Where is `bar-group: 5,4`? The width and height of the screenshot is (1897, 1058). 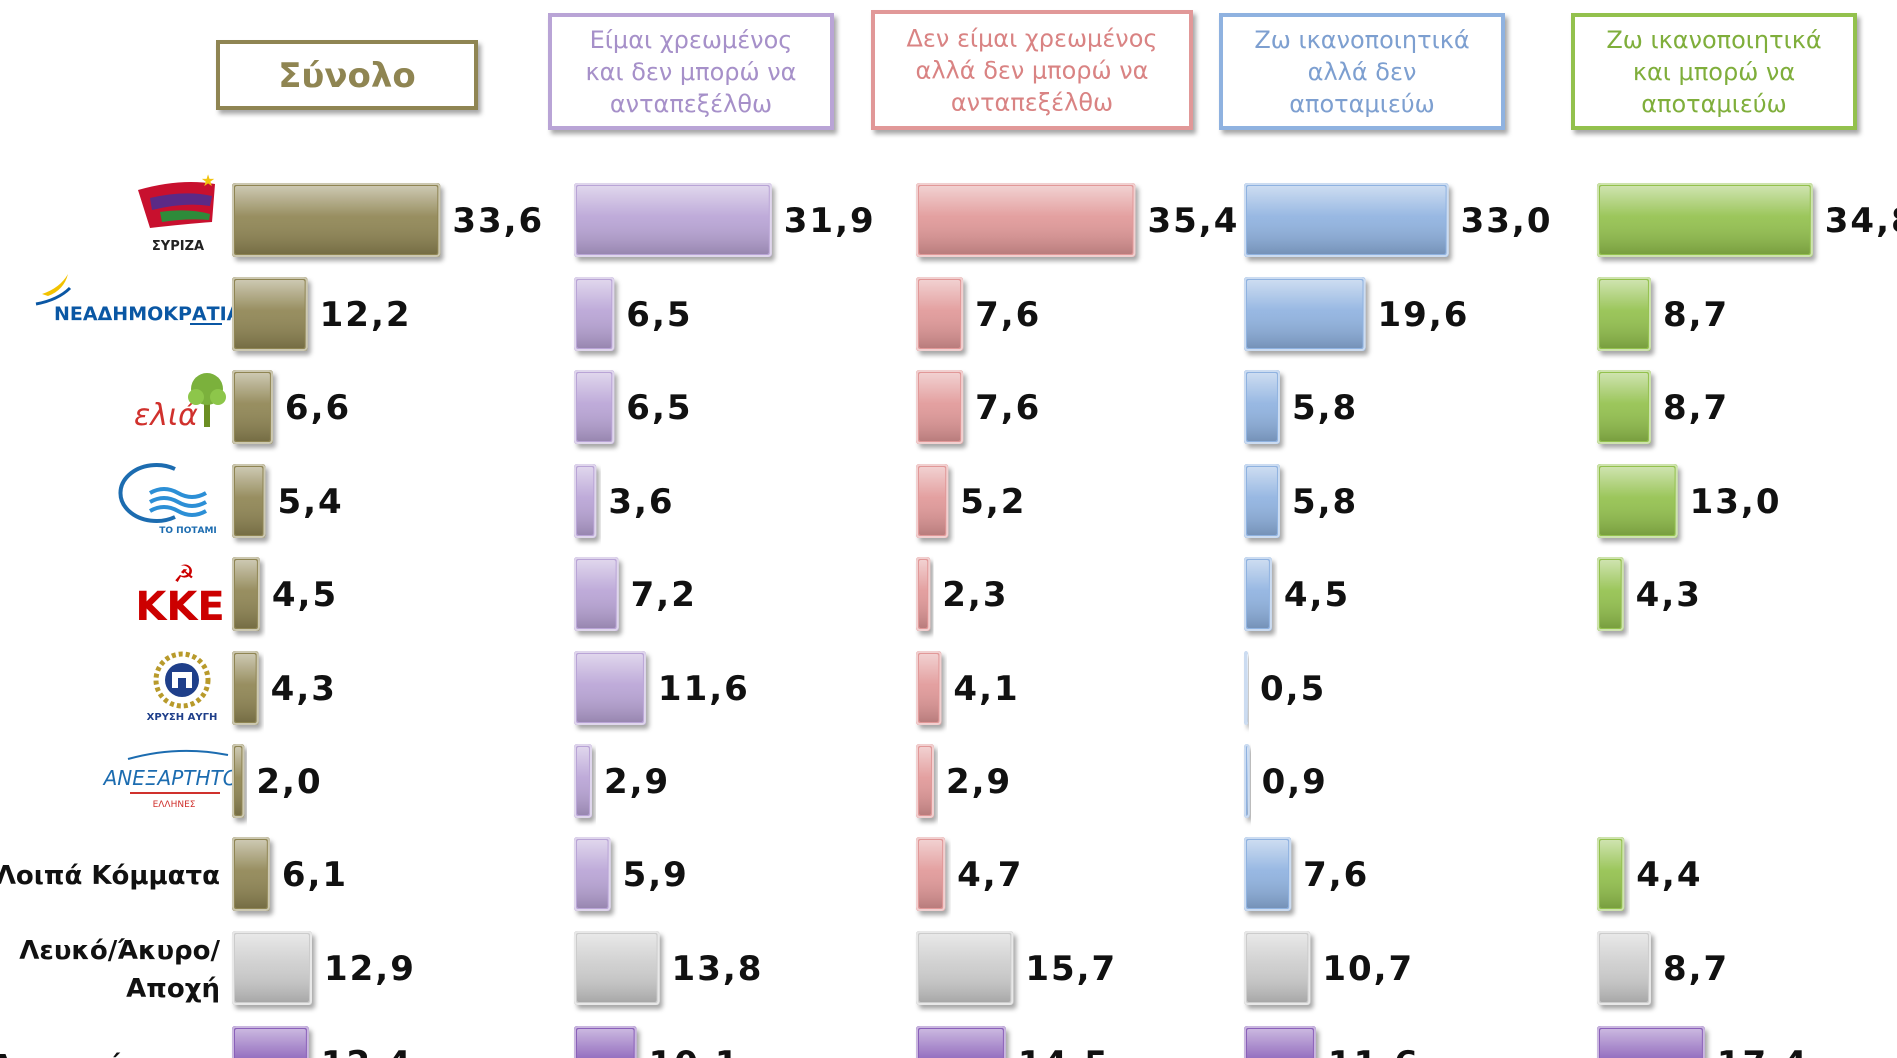 bar-group: 5,4 is located at coordinates (287, 501).